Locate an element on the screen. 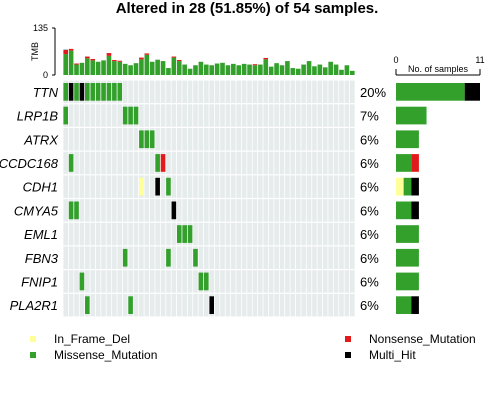 The height and width of the screenshot is (403, 494). count-axis-label: No. of samples is located at coordinates (438, 69).